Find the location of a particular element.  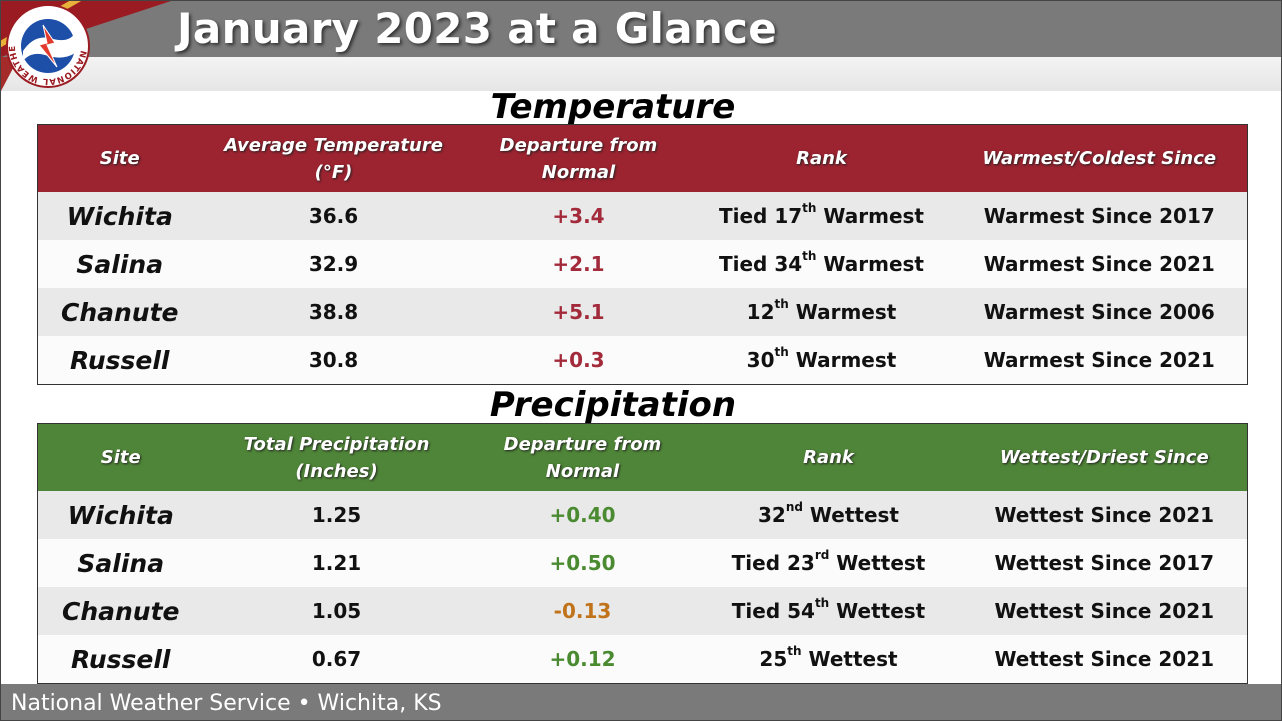

col-header-since: Warmest/Coldest Since is located at coordinates (1099, 158).